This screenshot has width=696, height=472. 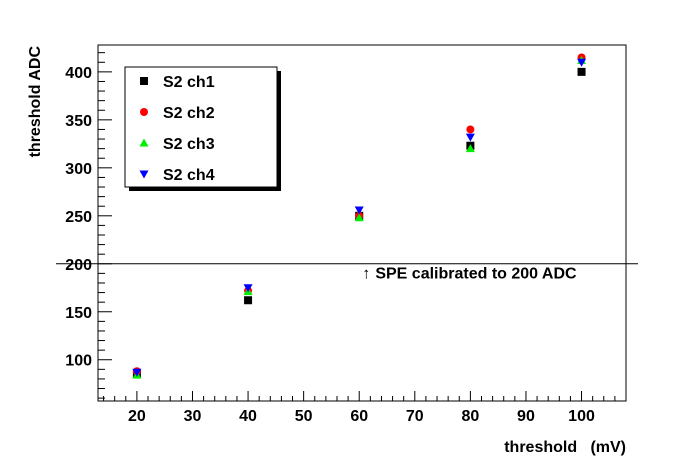 What do you see at coordinates (189, 175) in the screenshot?
I see `legend-label: S2 ch4` at bounding box center [189, 175].